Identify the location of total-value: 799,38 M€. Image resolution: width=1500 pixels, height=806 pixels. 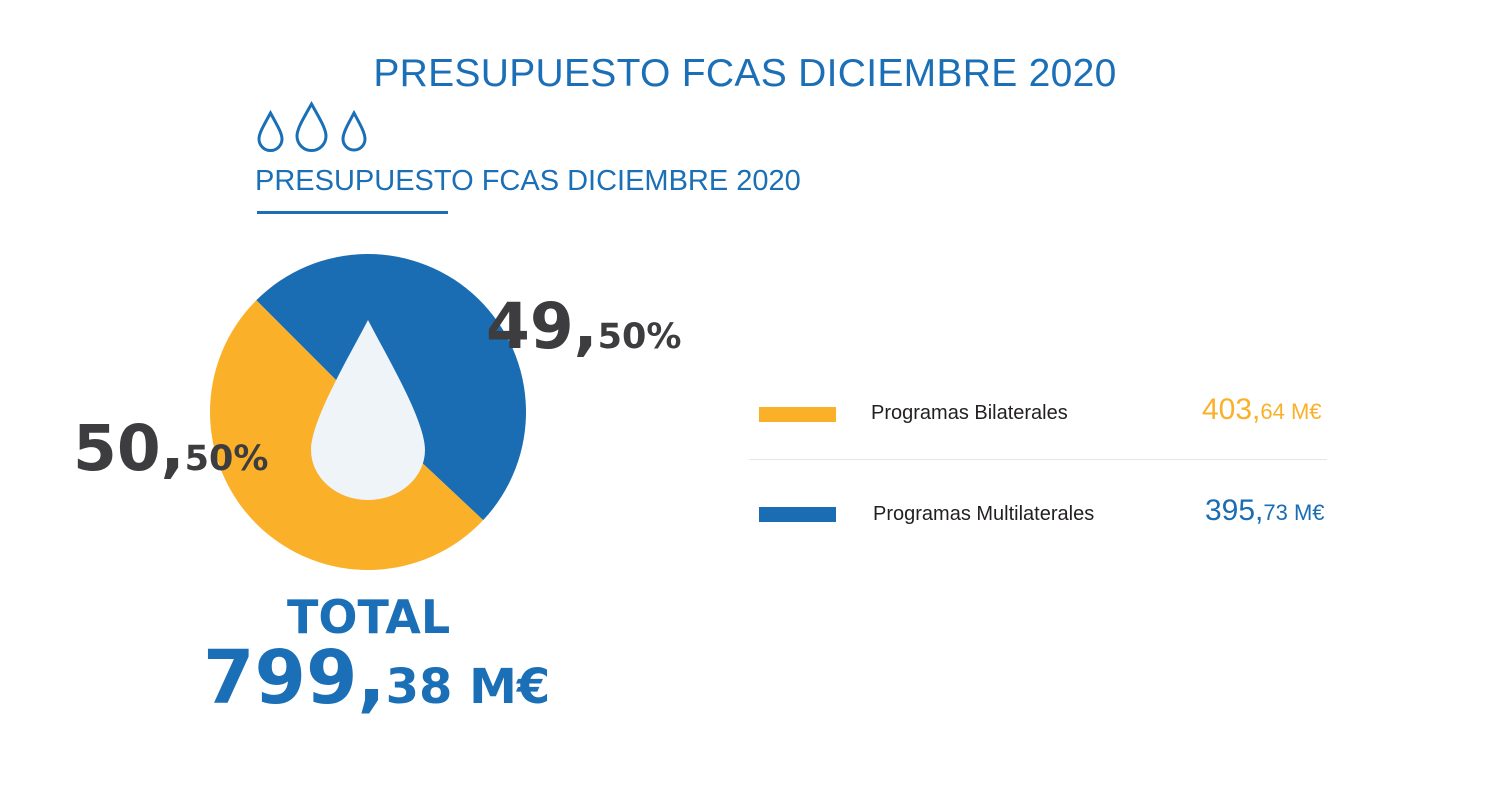
(376, 678).